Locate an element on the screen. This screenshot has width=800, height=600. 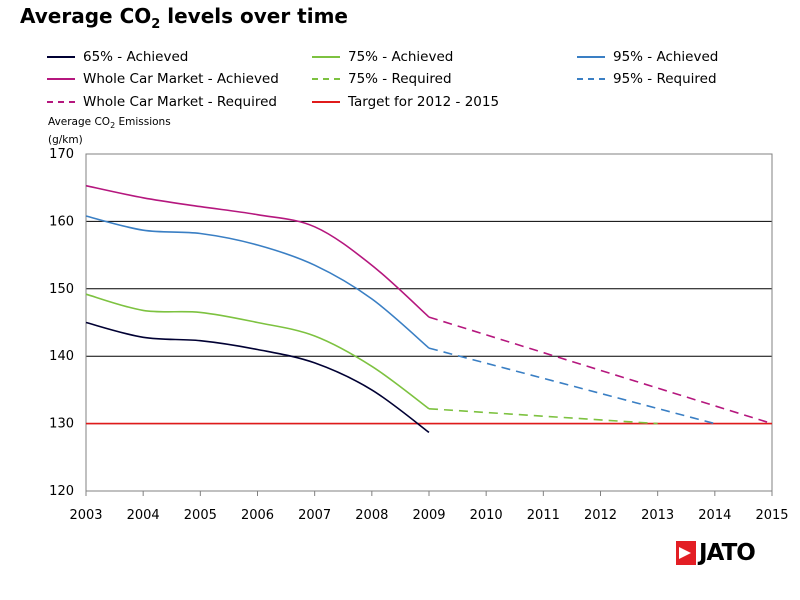
jato-logo: JATO is located at coordinates (716, 553).